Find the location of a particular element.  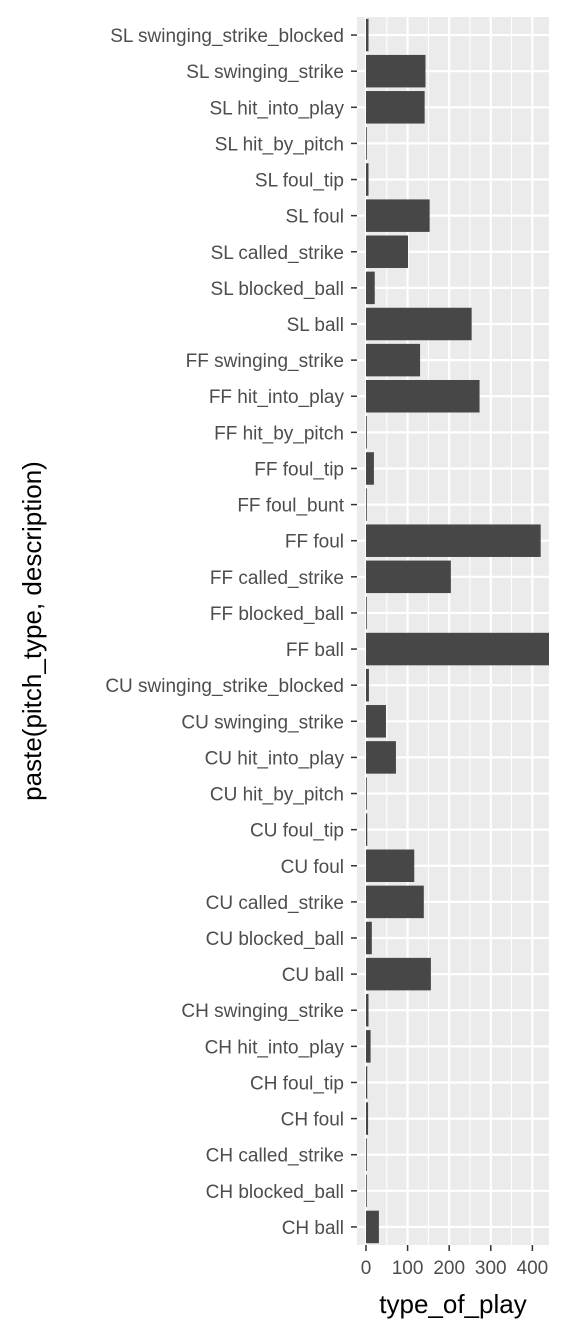

x-axis: 0 100 200 300 400 is located at coordinates (455, 1262).